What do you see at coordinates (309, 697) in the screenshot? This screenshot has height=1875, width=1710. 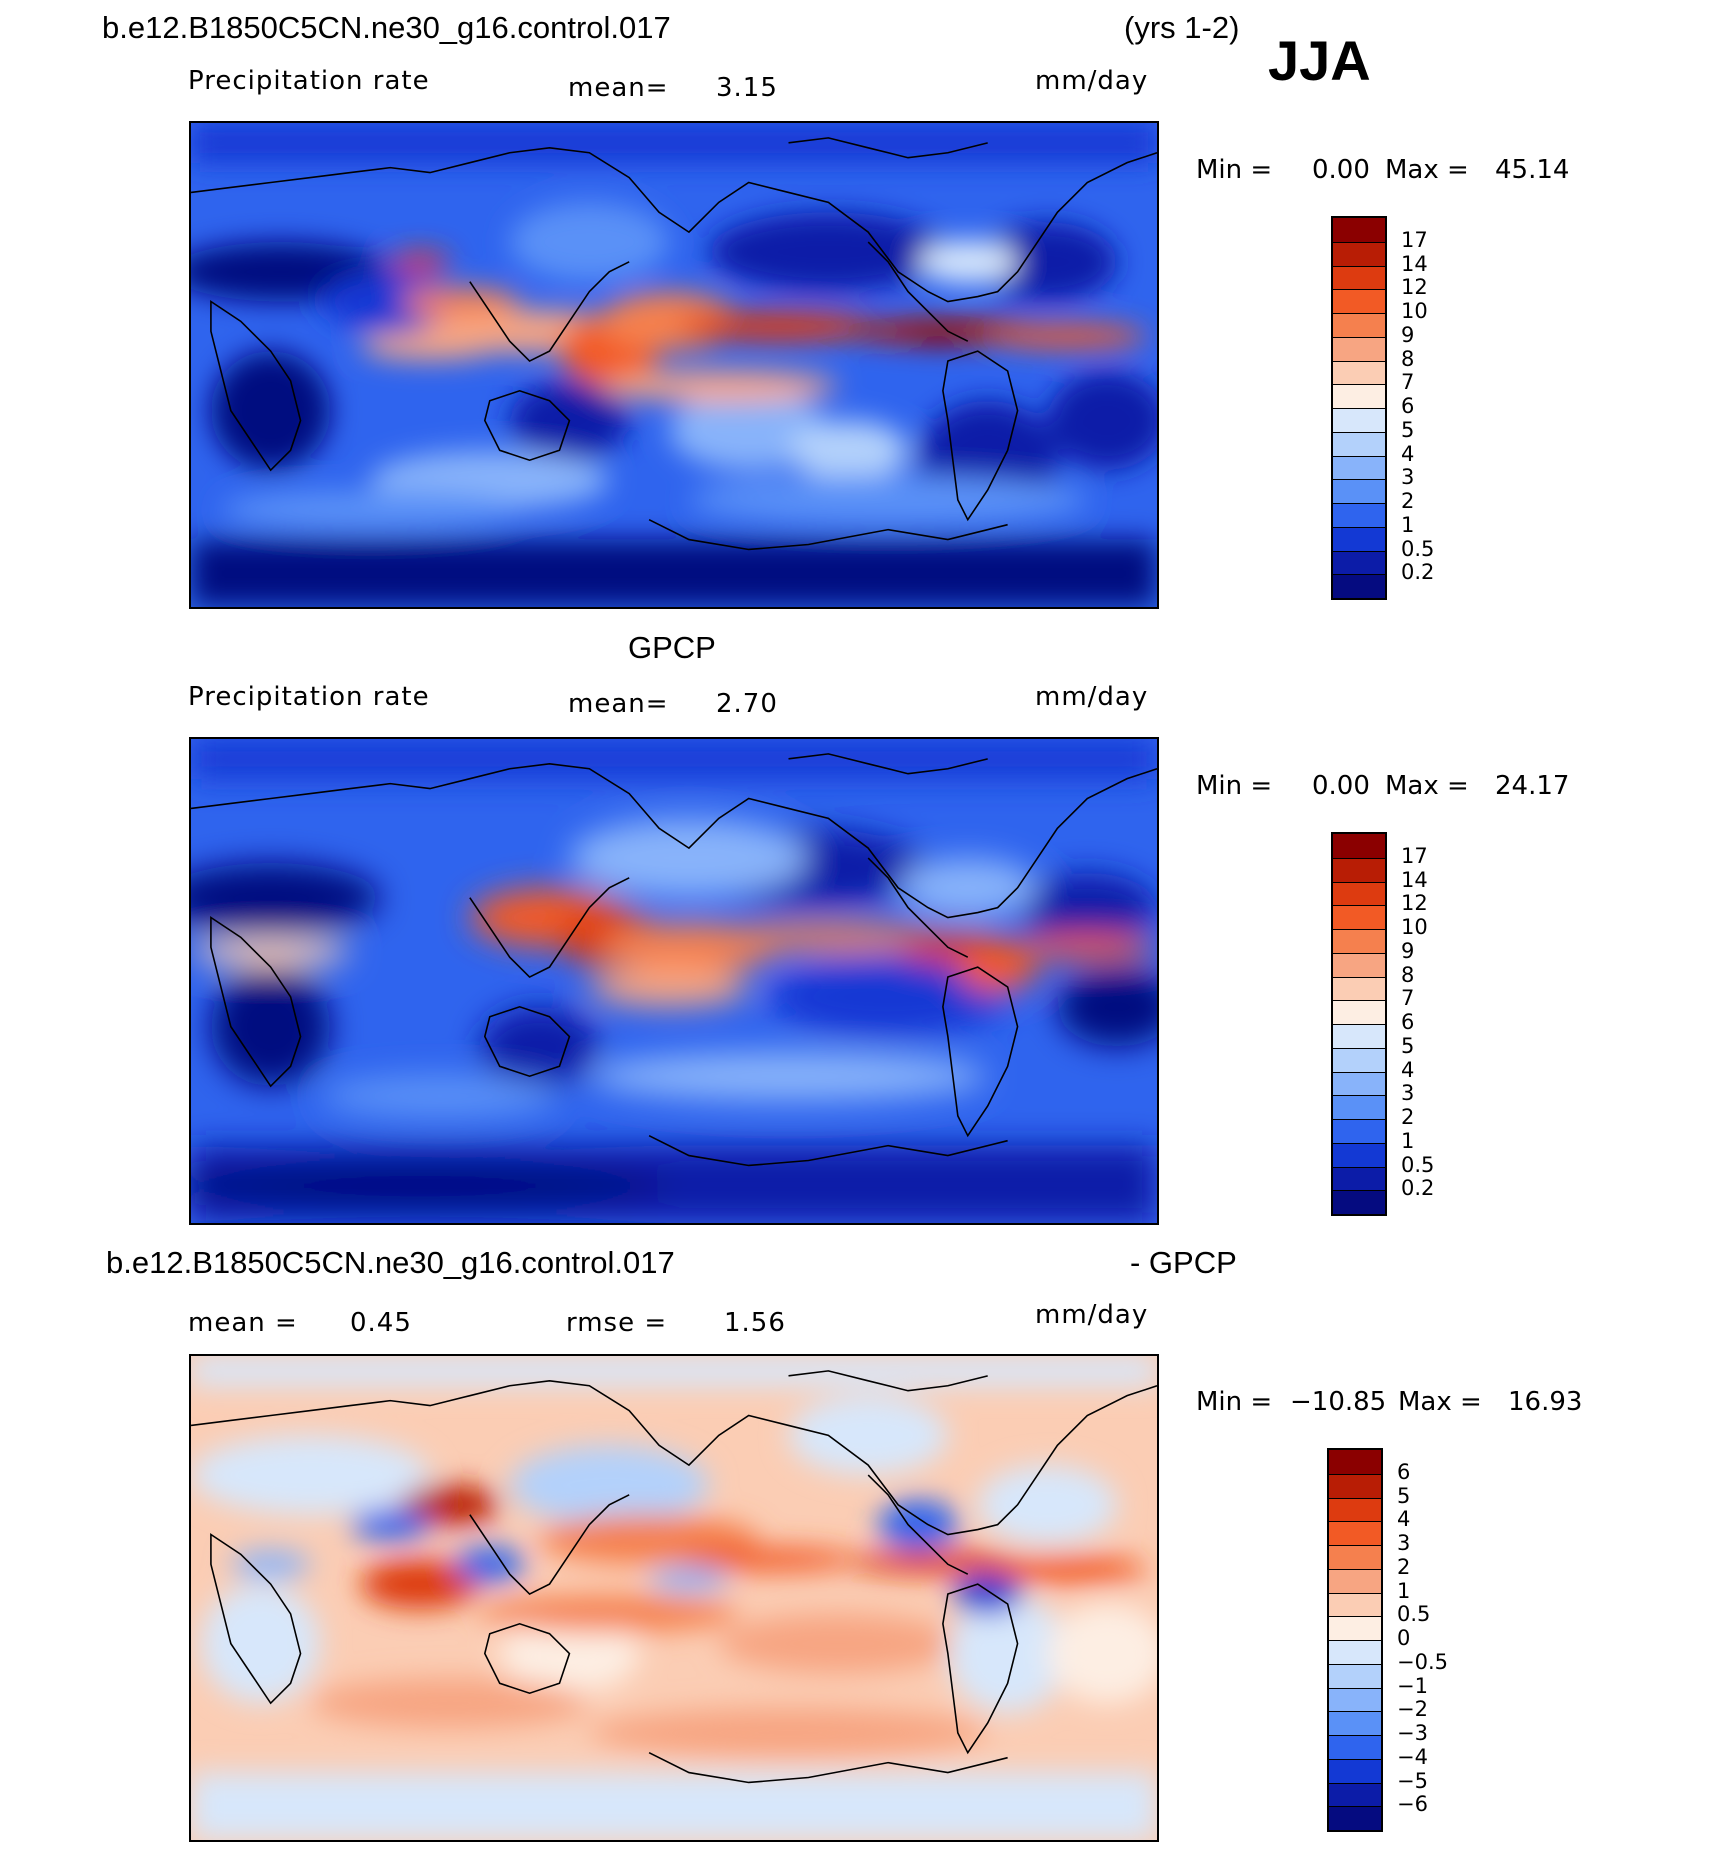 I see `panel2-variable: Precipitation rate` at bounding box center [309, 697].